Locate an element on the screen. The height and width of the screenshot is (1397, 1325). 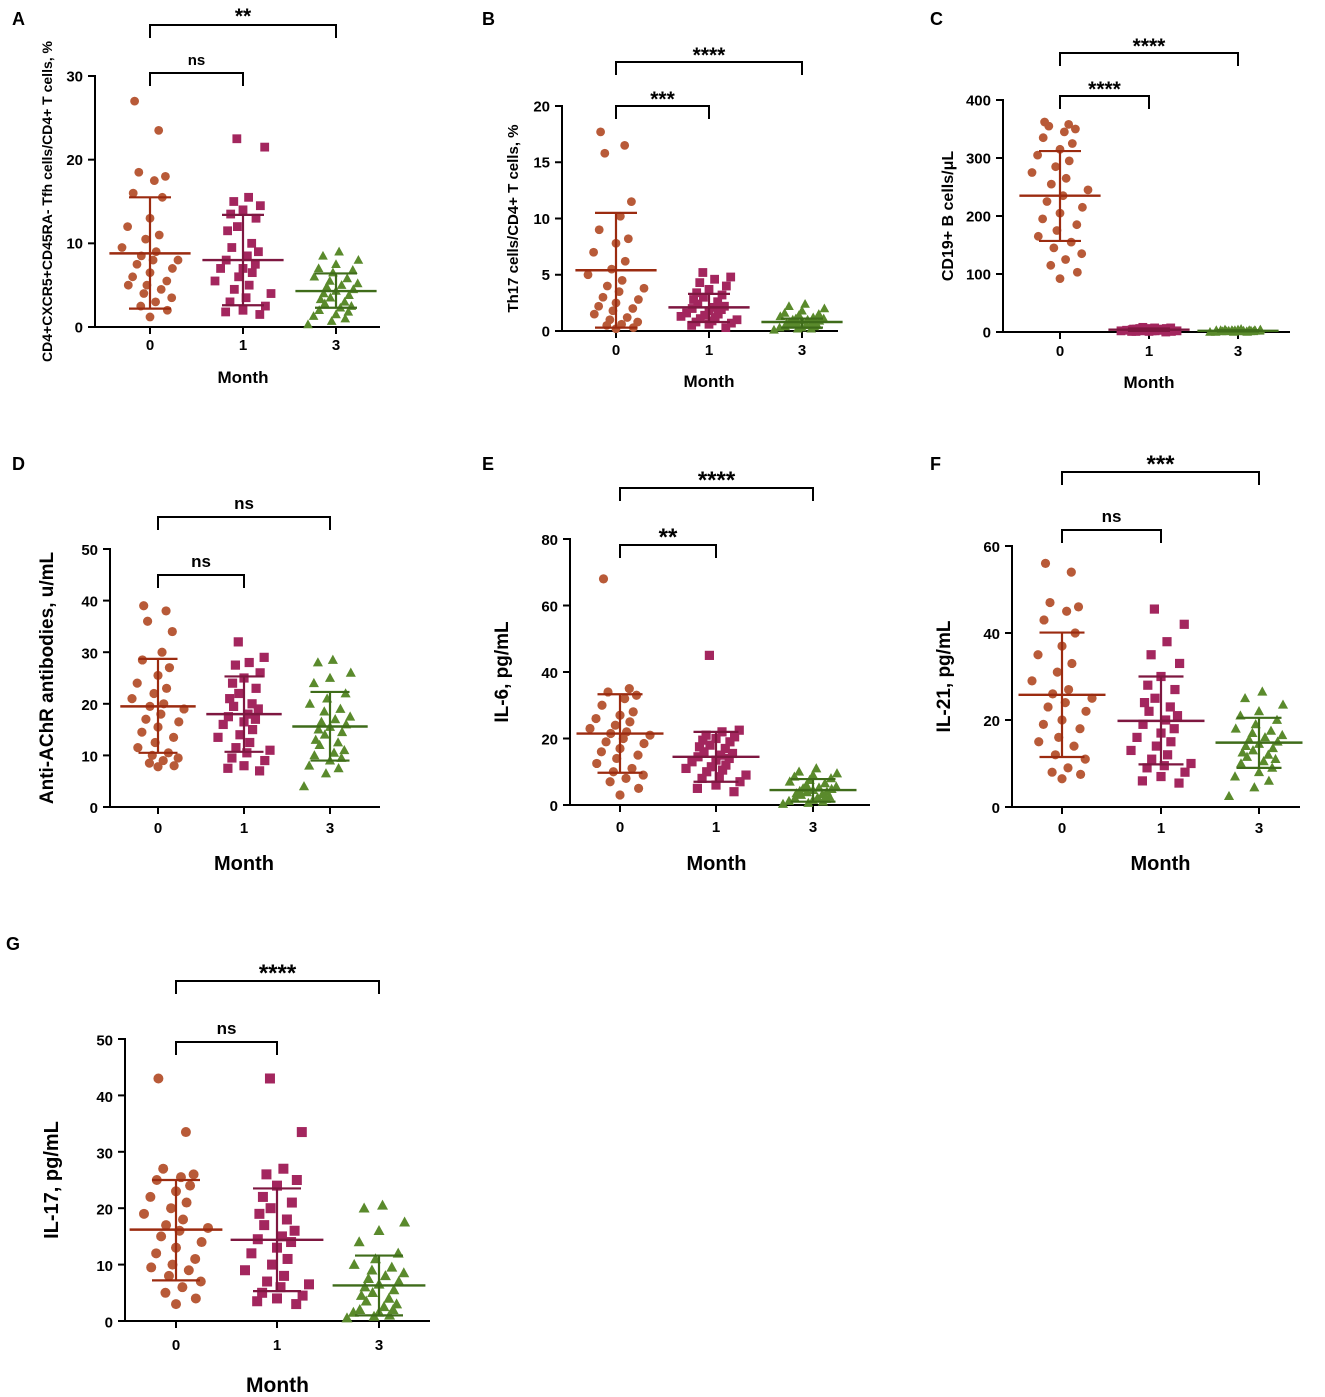
significance-label: ** is located at coordinates (243, 16).